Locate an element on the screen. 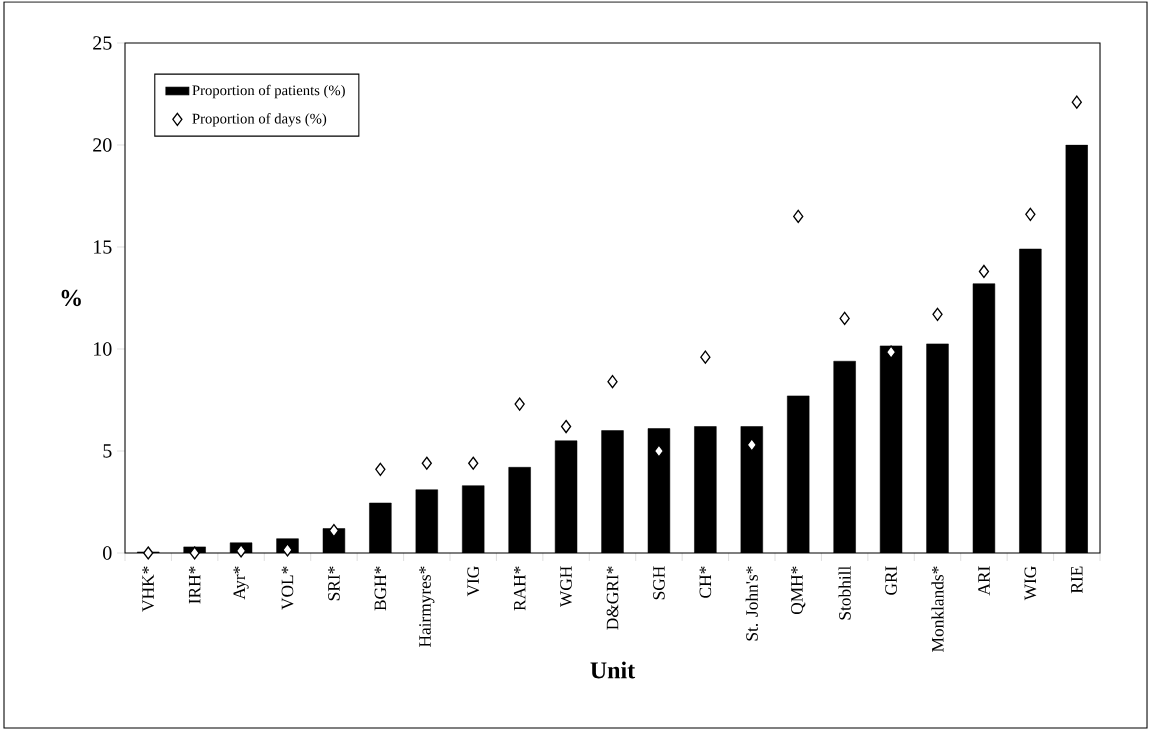  x-tick-label: WGH is located at coordinates (566, 587).